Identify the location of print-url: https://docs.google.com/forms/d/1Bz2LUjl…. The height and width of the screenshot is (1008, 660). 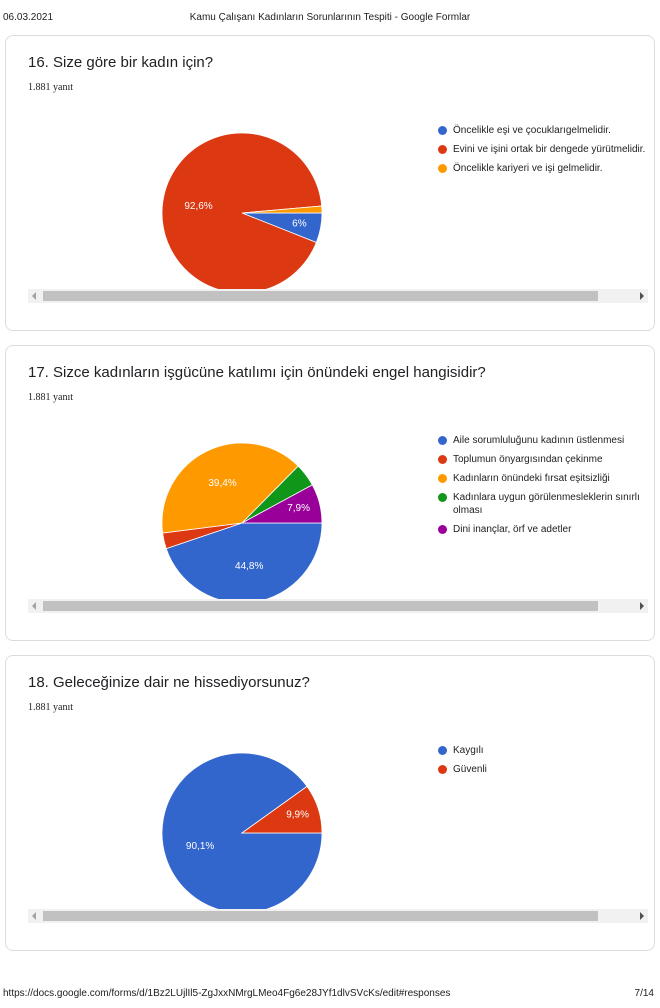
(227, 993).